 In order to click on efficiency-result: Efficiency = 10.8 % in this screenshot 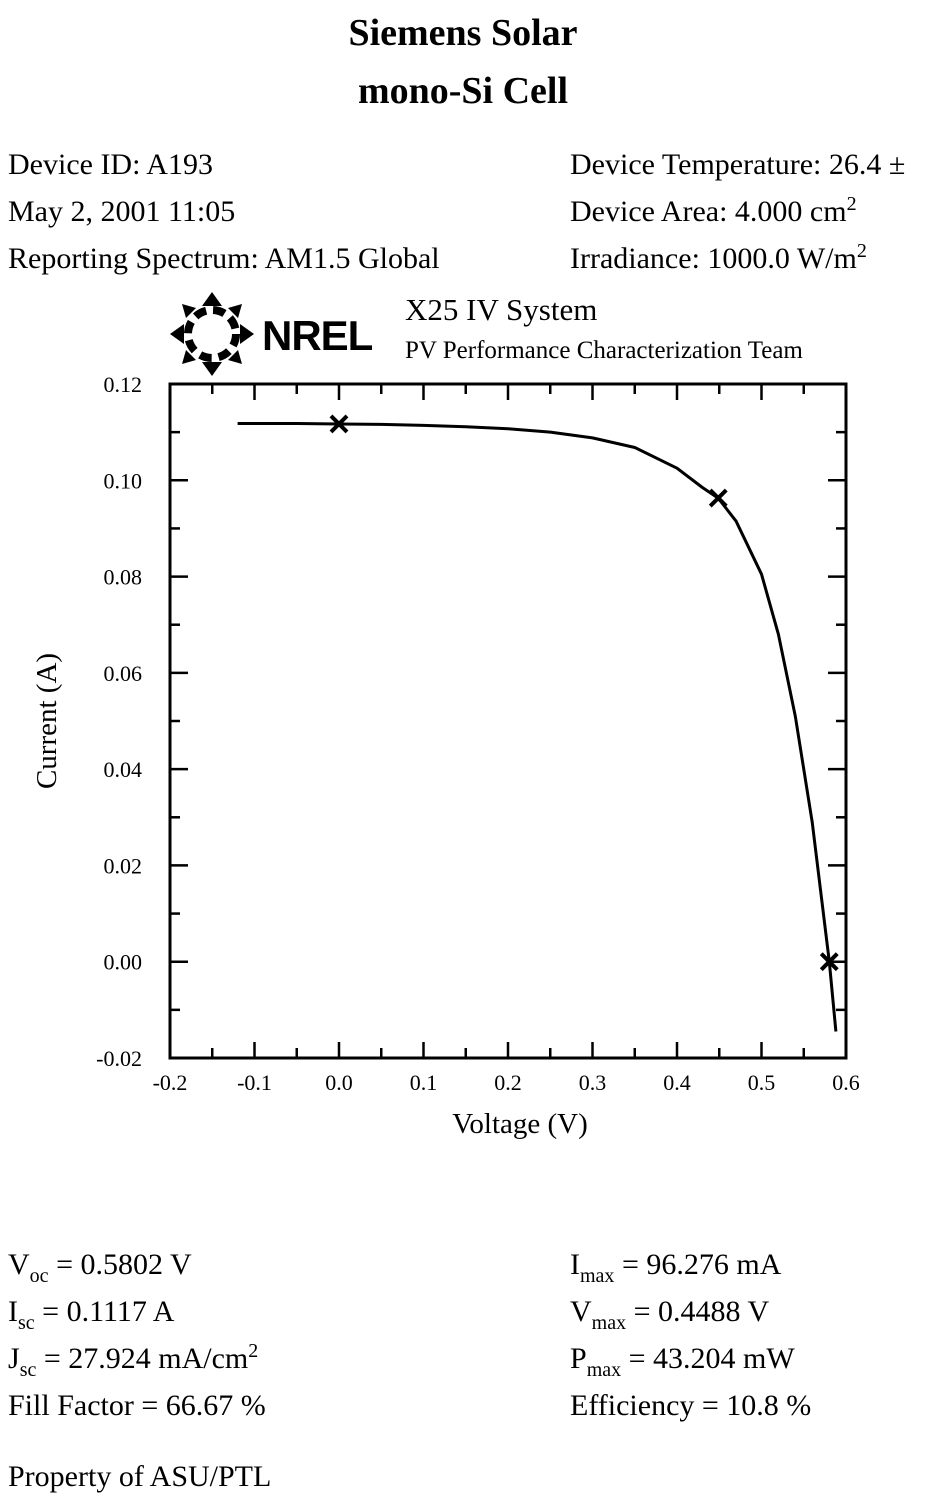, I will do `click(691, 1405)`.